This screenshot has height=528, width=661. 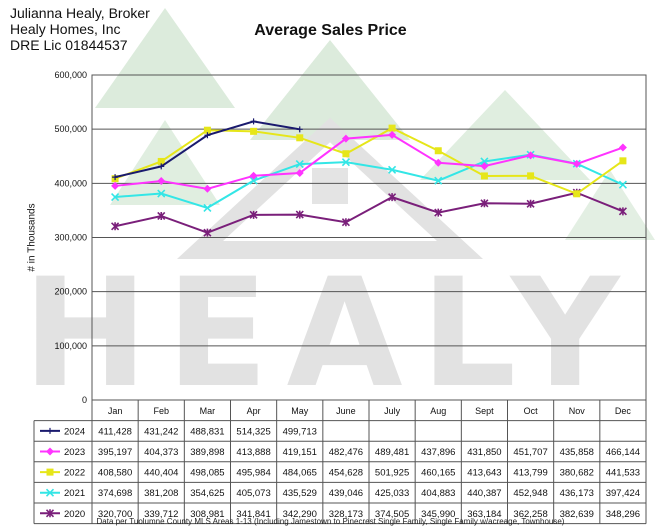 I want to click on broker-name: Julianna Healy, Broker, so click(x=80, y=13).